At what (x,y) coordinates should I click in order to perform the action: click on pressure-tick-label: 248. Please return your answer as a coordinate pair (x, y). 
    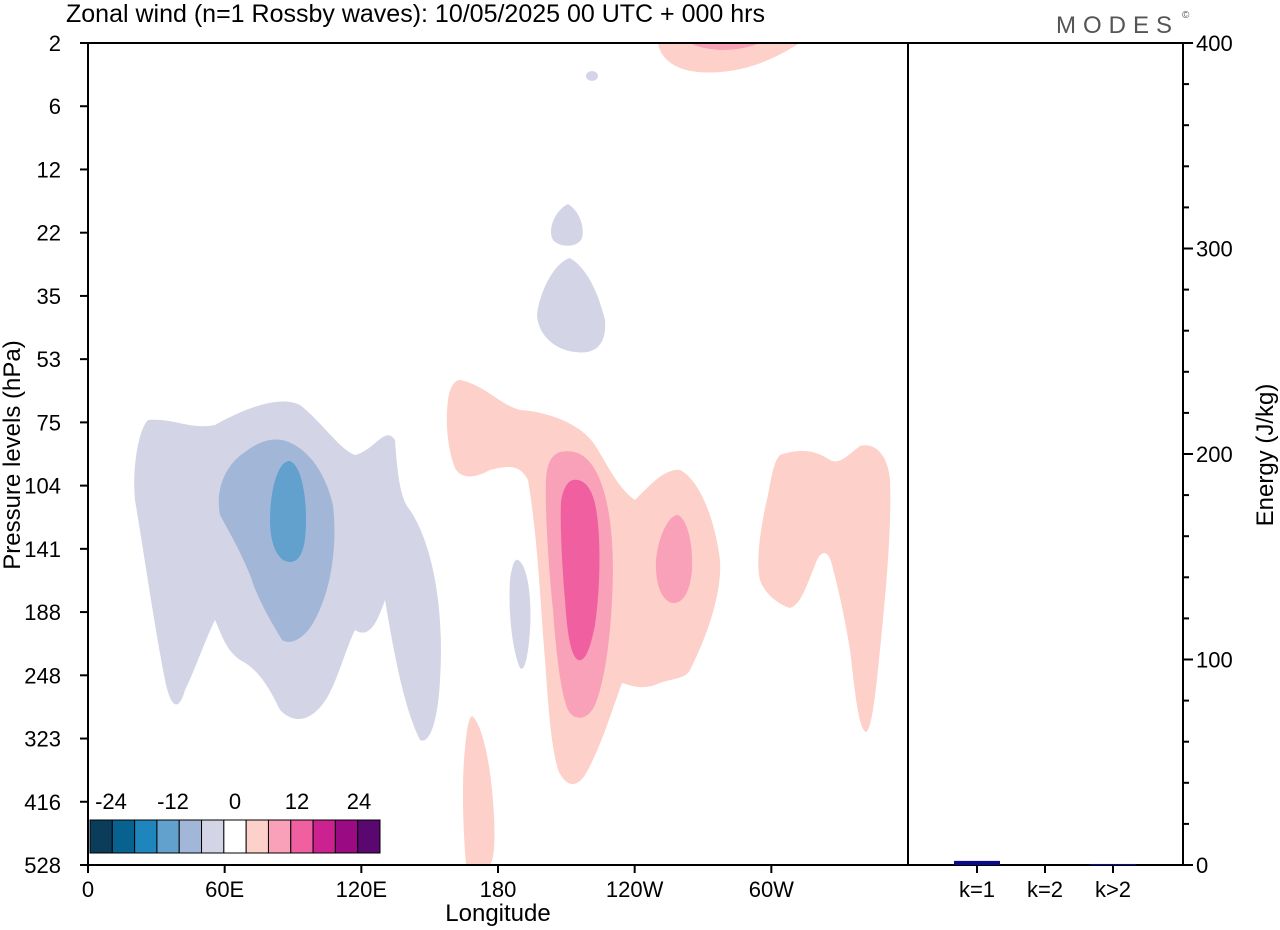
    Looking at the image, I should click on (42, 675).